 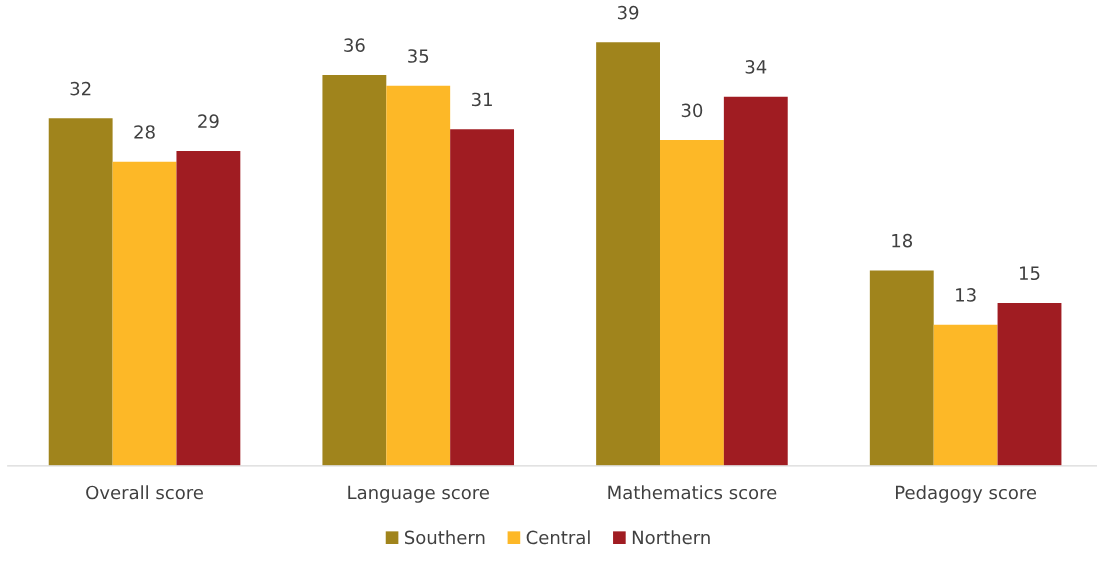 What do you see at coordinates (692, 110) in the screenshot?
I see `data-label: 30` at bounding box center [692, 110].